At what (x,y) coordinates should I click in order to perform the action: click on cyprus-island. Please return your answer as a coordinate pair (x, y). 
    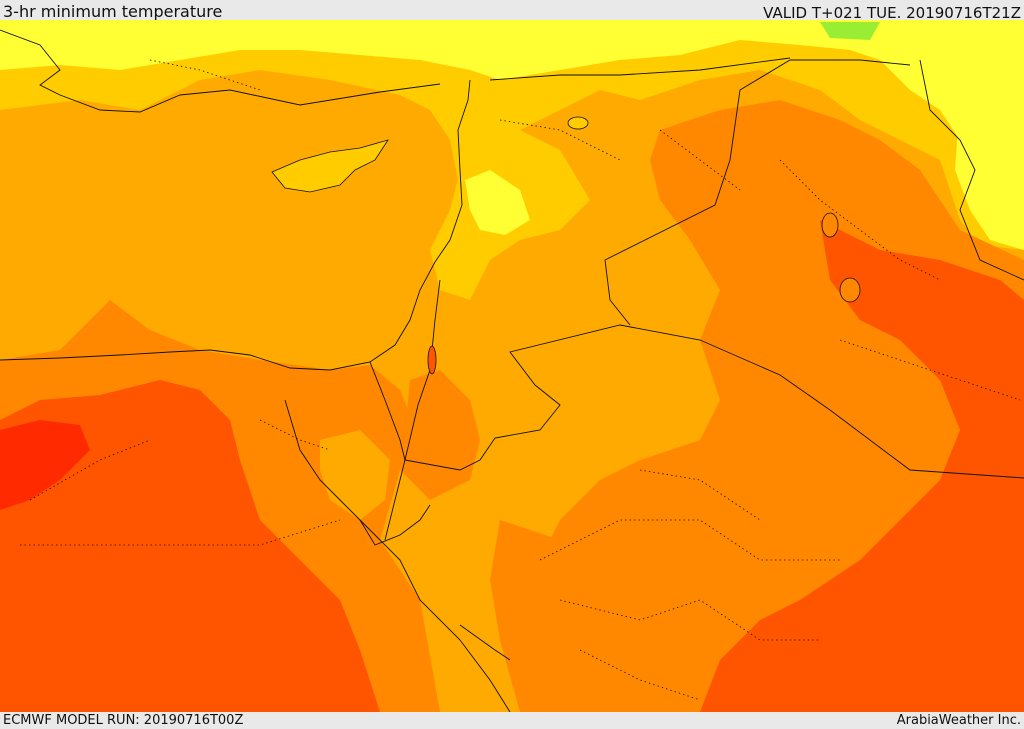
    Looking at the image, I should click on (330, 166).